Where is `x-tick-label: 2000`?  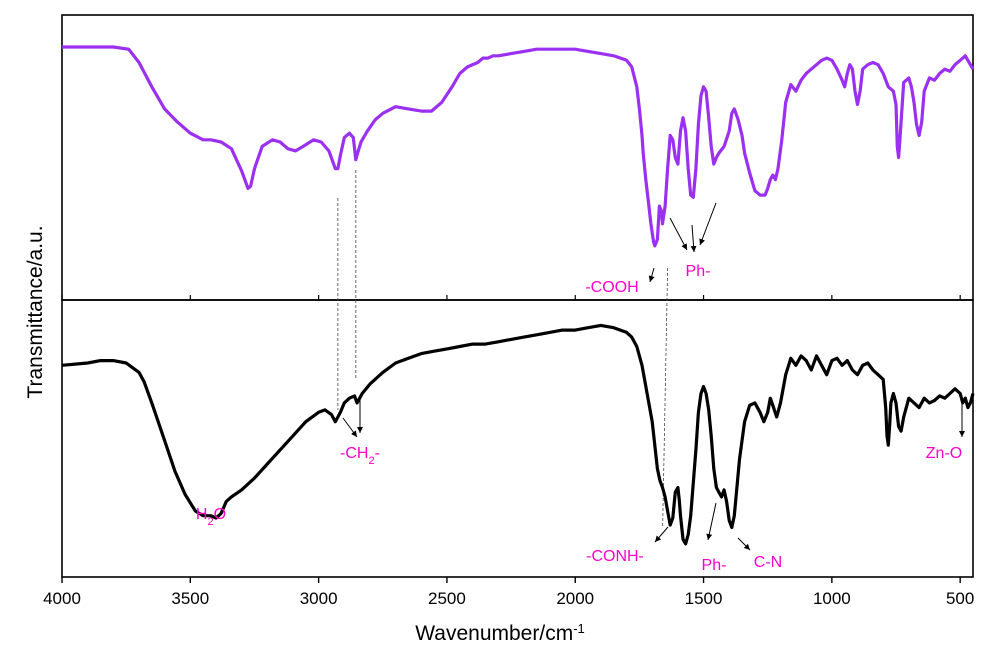 x-tick-label: 2000 is located at coordinates (575, 598).